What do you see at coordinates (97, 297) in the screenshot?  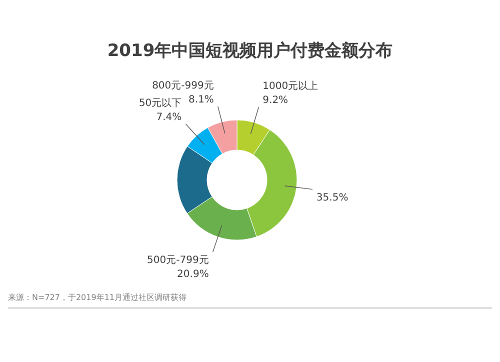 I see `source-note: 来源：N=727，于2019年11月通过社区调研获得` at bounding box center [97, 297].